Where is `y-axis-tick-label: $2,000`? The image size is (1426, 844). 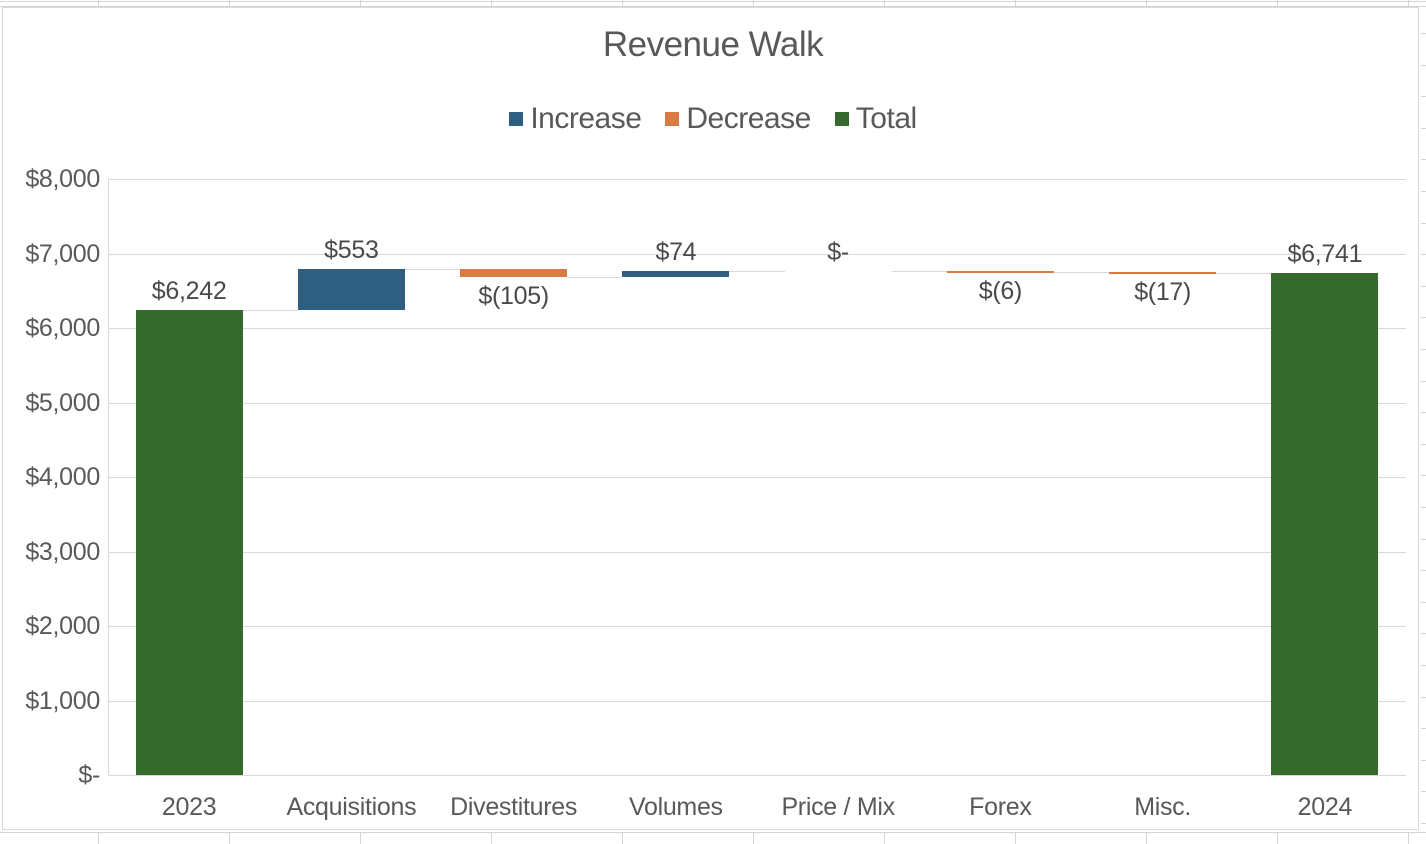 y-axis-tick-label: $2,000 is located at coordinates (62, 626).